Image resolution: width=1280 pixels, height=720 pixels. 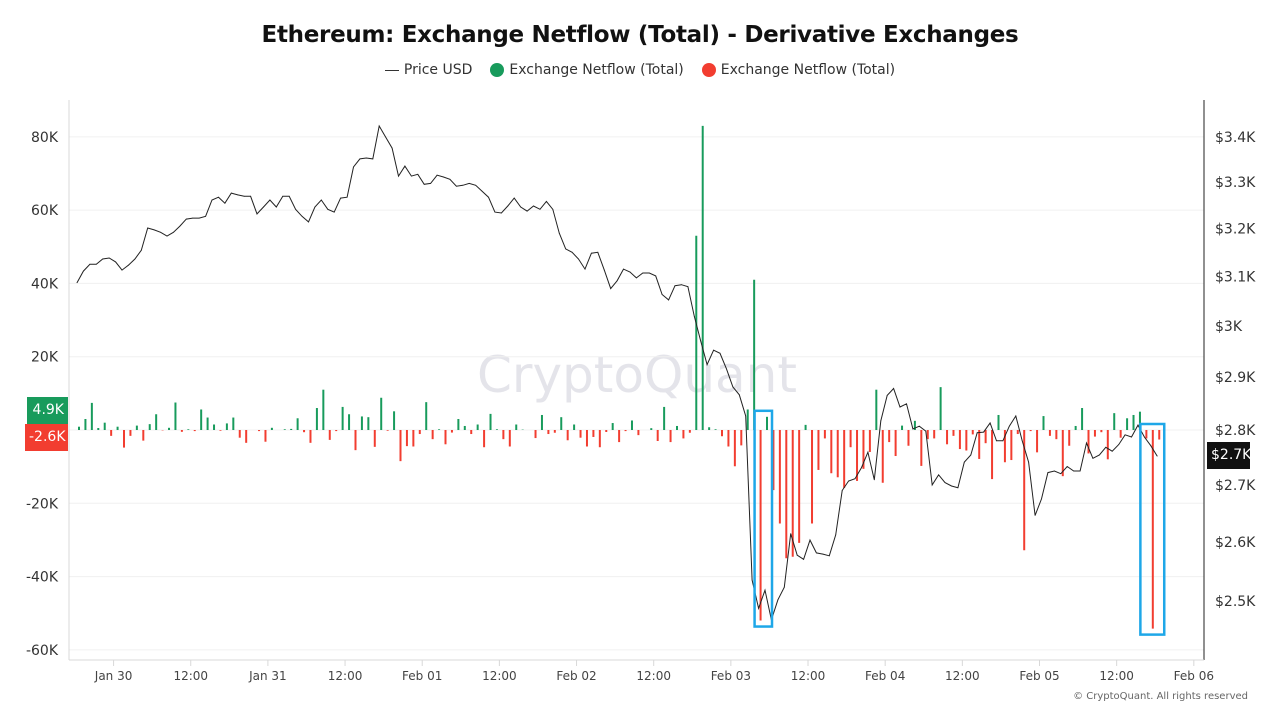 What do you see at coordinates (637, 375) in the screenshot?
I see `watermark-logo: CryptoQuant` at bounding box center [637, 375].